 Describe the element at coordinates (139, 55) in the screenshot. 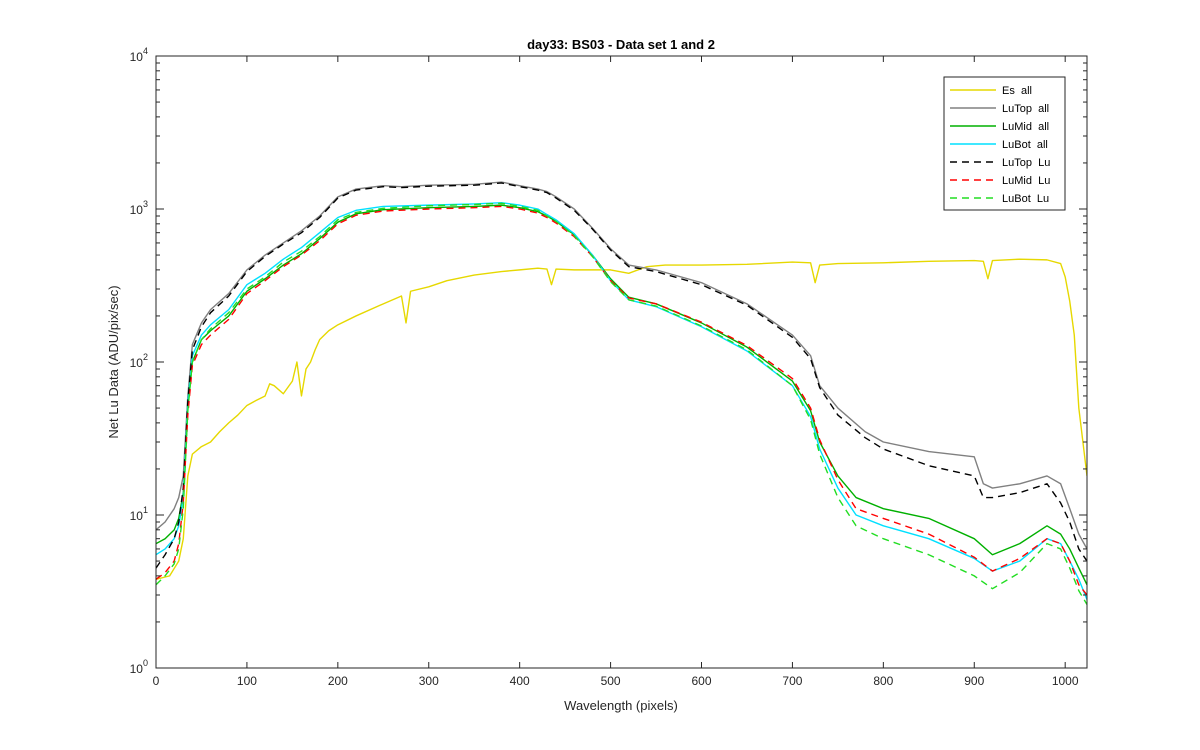

I see `y-tick-label: 10⁴` at that location.